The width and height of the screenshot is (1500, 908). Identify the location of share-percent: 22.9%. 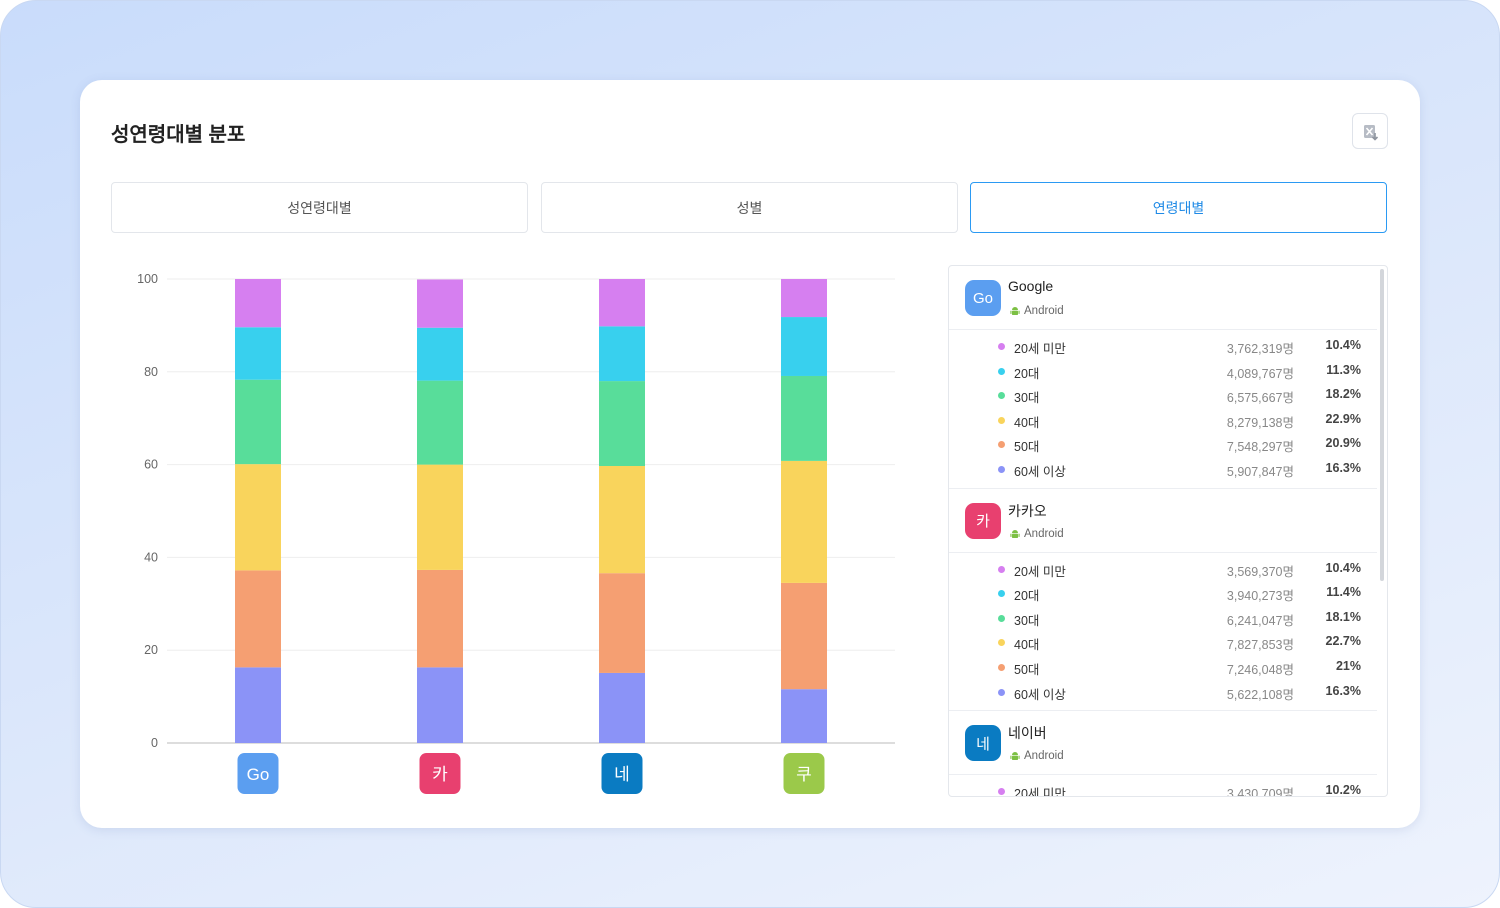
(1343, 418).